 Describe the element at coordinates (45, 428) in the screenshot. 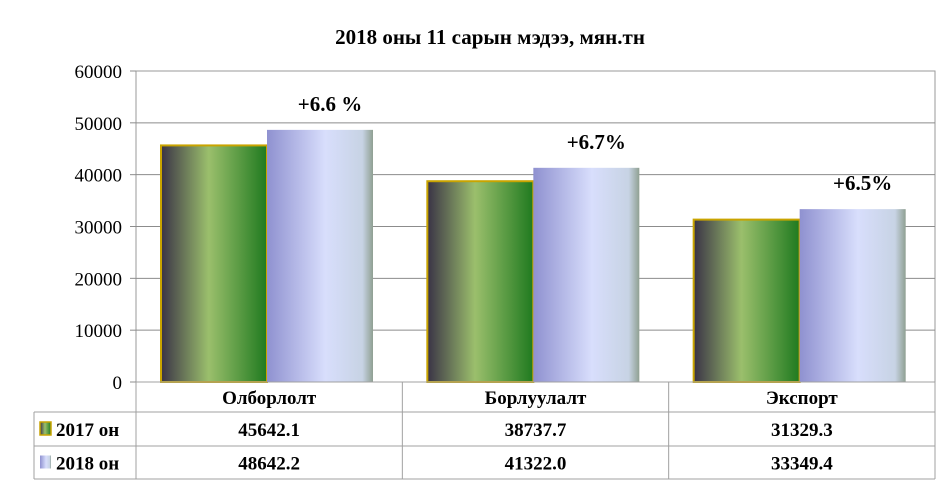

I see `legend-swatch-2017` at that location.